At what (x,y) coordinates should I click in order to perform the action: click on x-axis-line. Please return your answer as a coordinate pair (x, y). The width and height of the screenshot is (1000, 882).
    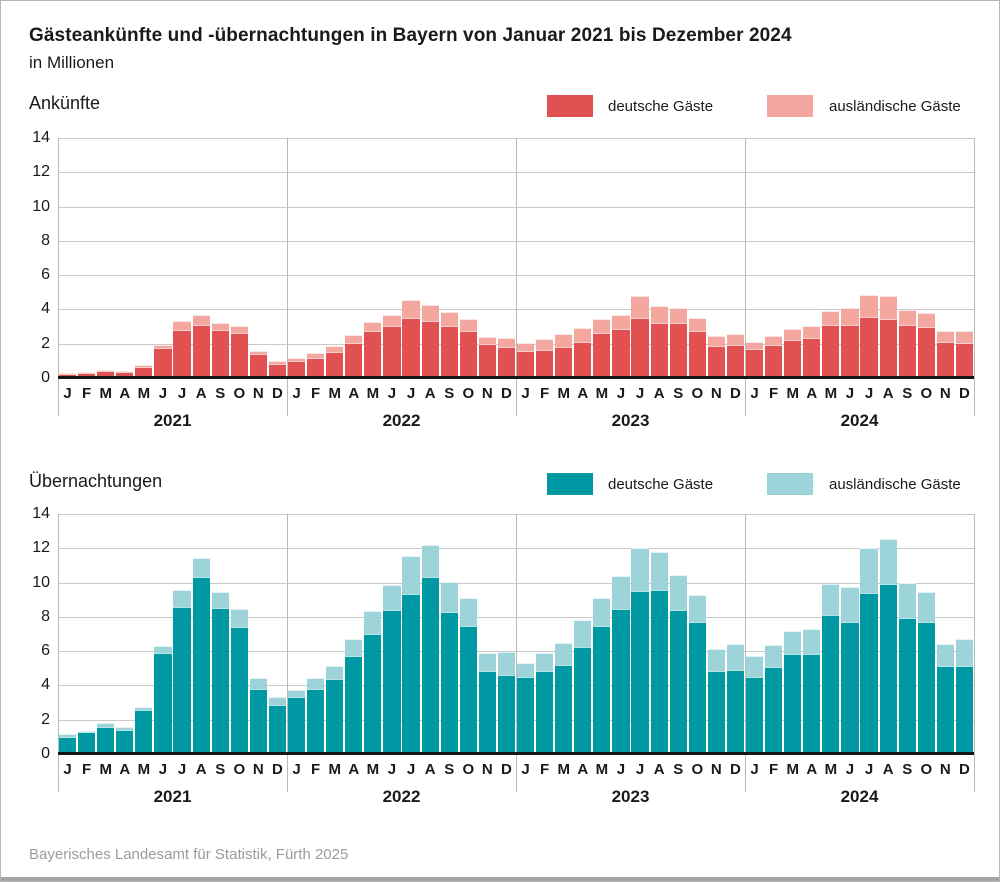
    Looking at the image, I should click on (516, 377).